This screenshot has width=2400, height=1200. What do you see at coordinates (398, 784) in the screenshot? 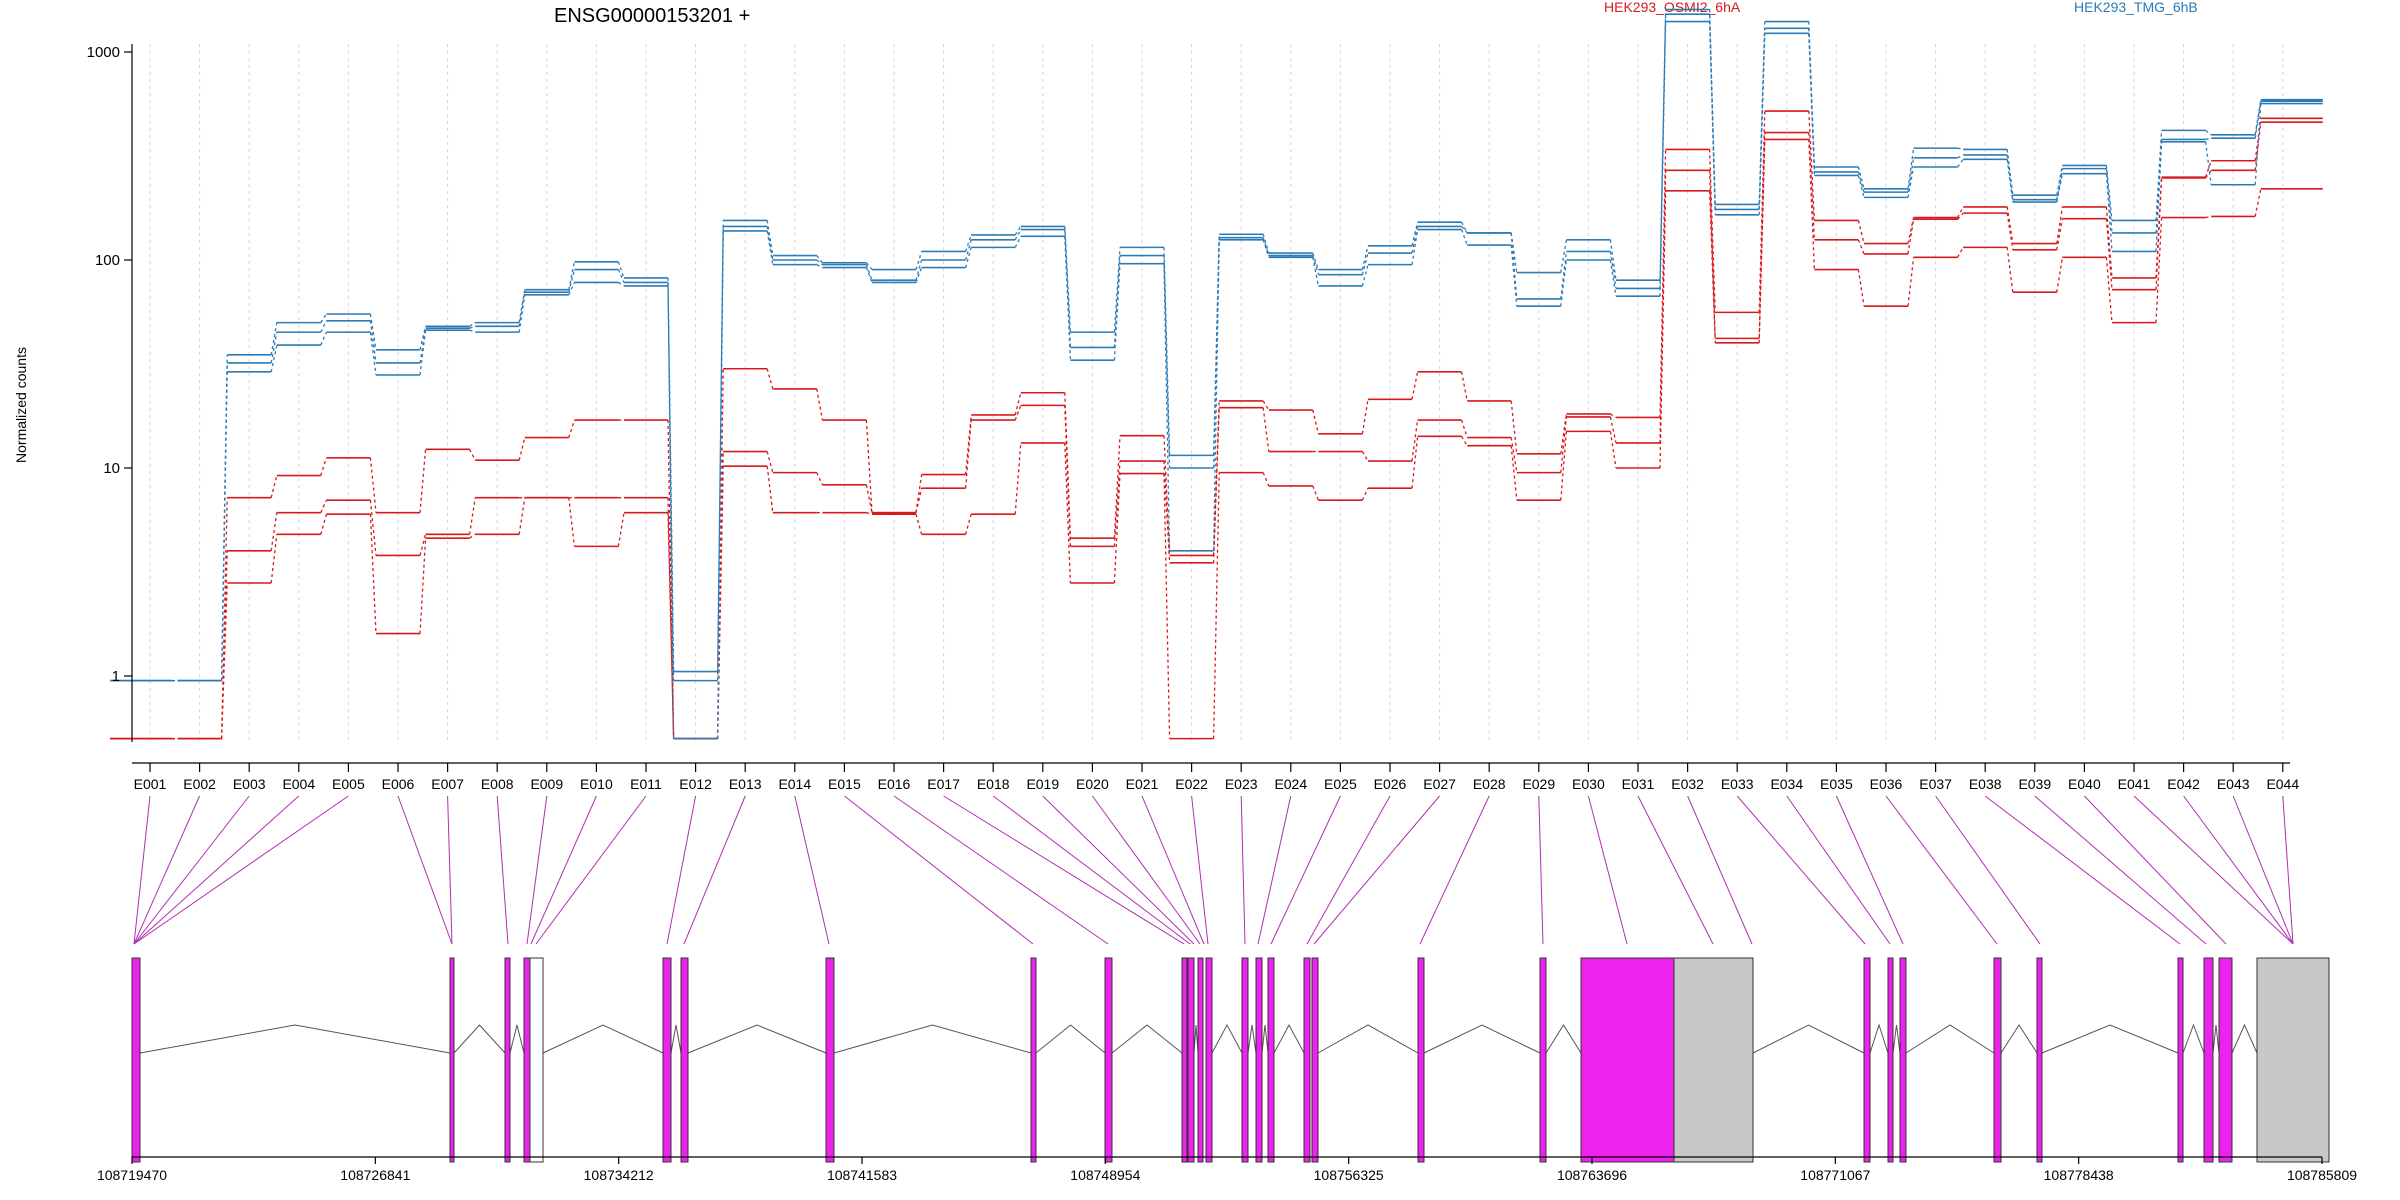
I see `exon-label: E006` at bounding box center [398, 784].